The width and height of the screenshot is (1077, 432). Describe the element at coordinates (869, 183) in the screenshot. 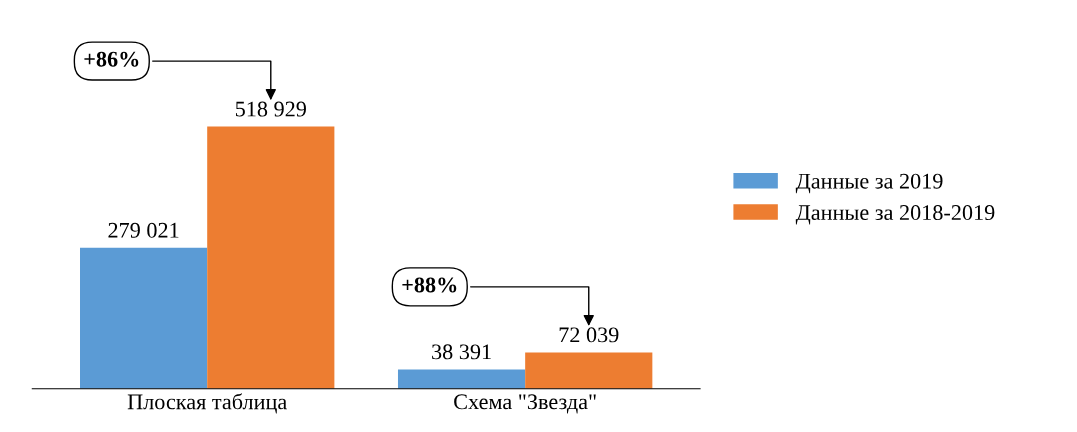

I see `legend-label: Данные за 2019` at that location.